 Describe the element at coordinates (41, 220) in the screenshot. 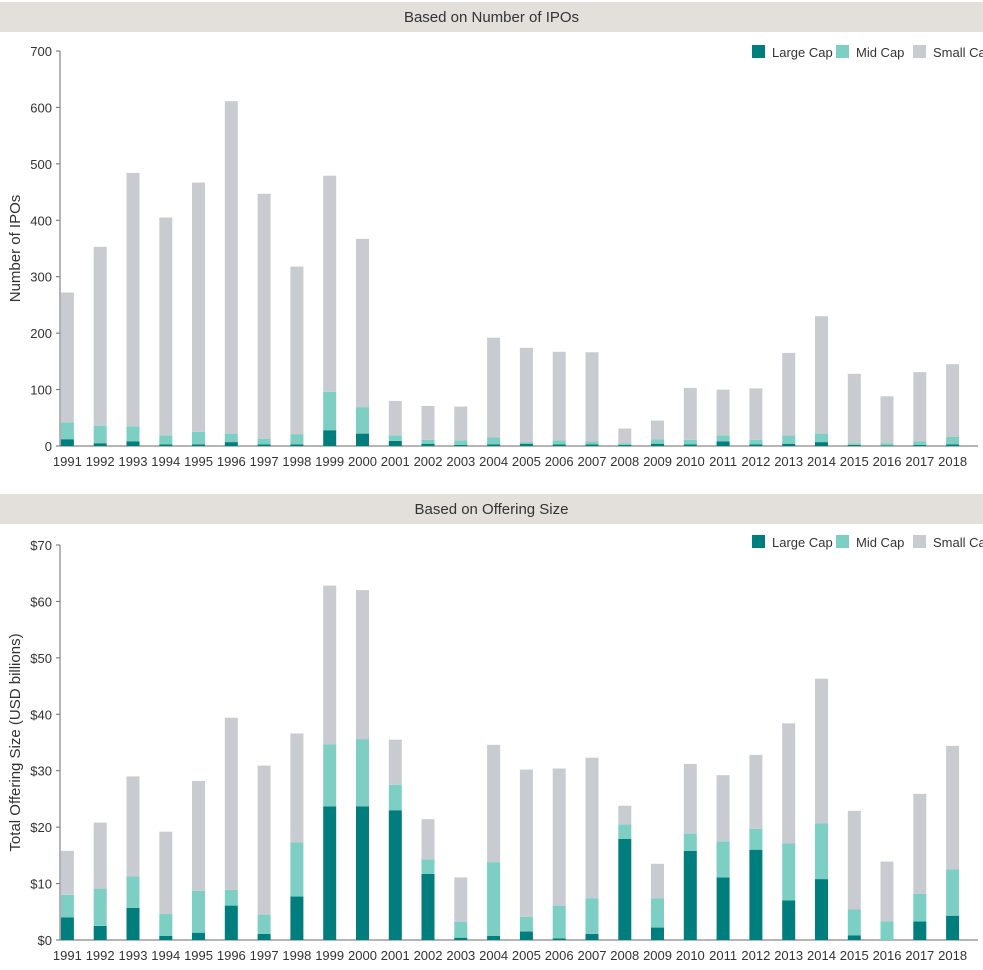

I see `y-tick-label: 400` at that location.